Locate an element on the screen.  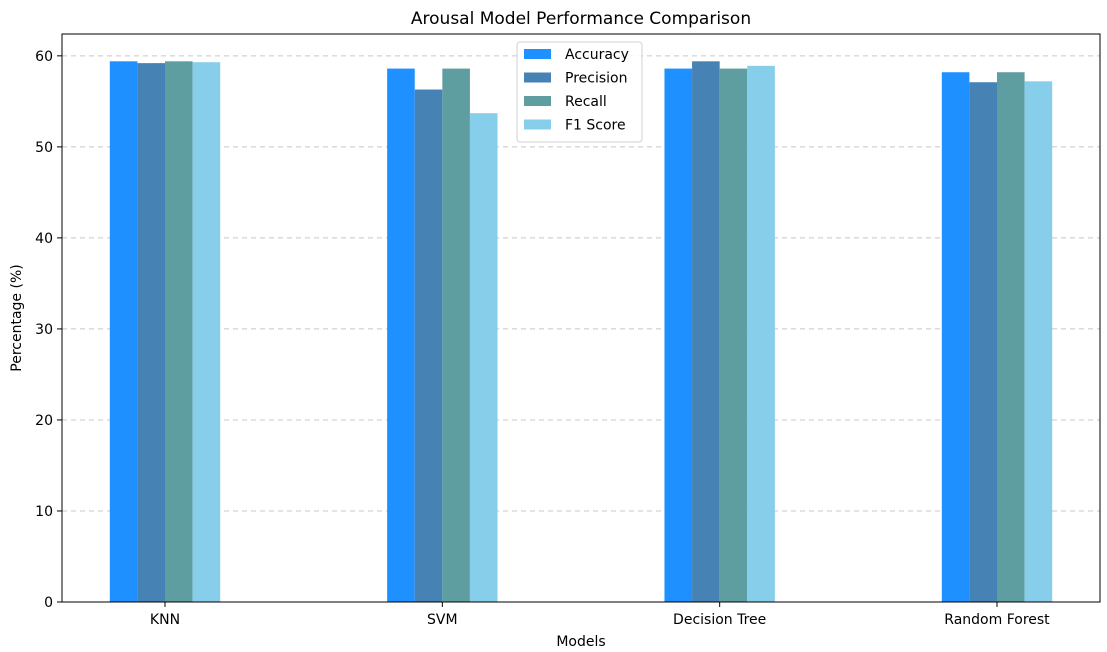
legend-label: Accuracy is located at coordinates (597, 55).